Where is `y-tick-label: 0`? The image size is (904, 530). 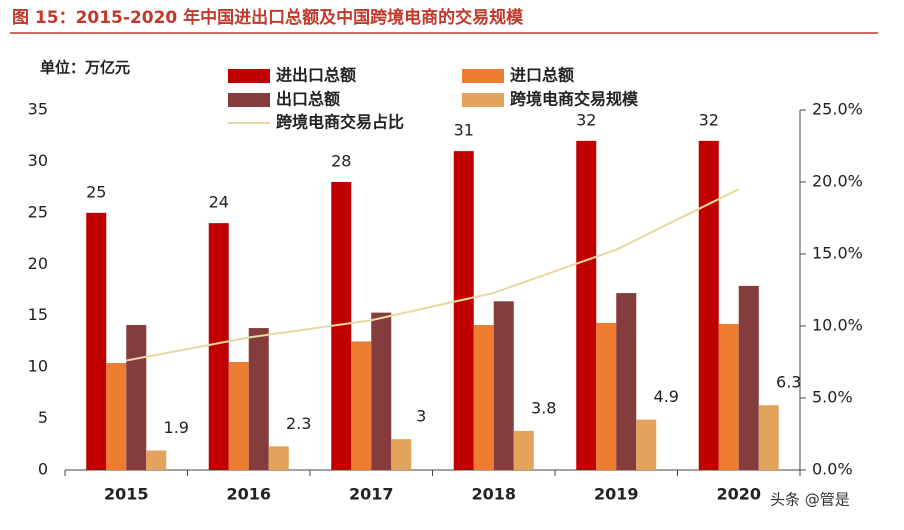 y-tick-label: 0 is located at coordinates (43, 469).